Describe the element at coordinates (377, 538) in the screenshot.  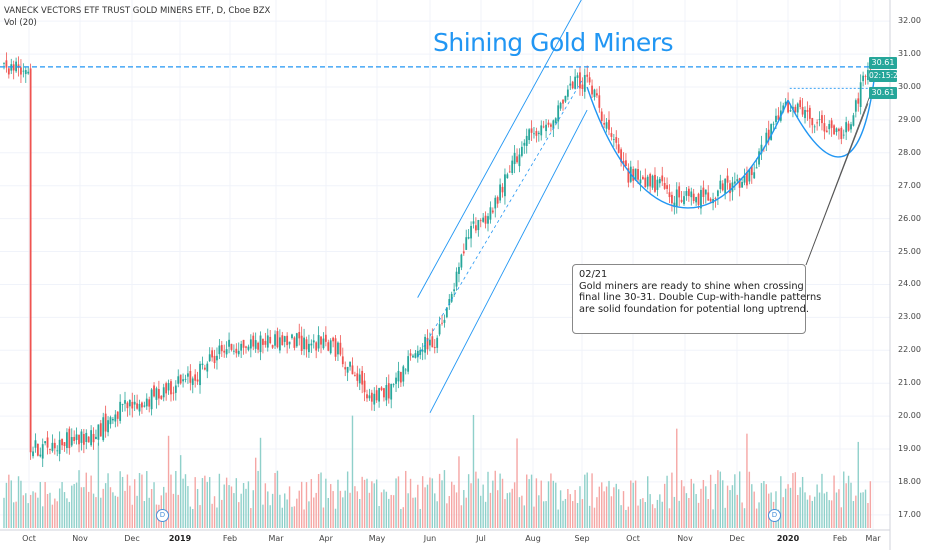
I see `x-tick-label: May` at that location.